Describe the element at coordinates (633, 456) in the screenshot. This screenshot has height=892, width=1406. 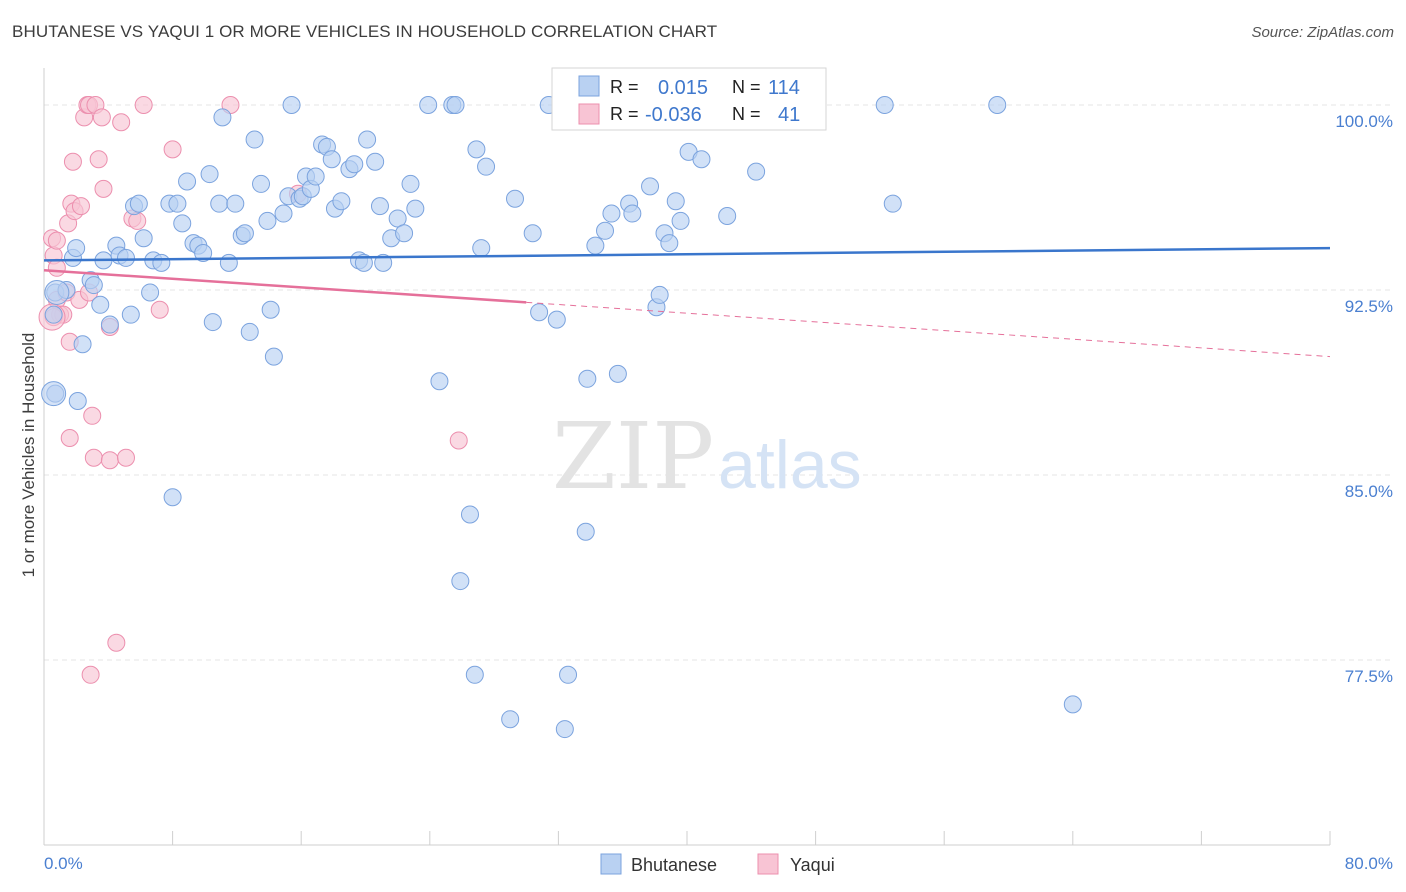
I see `watermark-zip: ZIP` at that location.